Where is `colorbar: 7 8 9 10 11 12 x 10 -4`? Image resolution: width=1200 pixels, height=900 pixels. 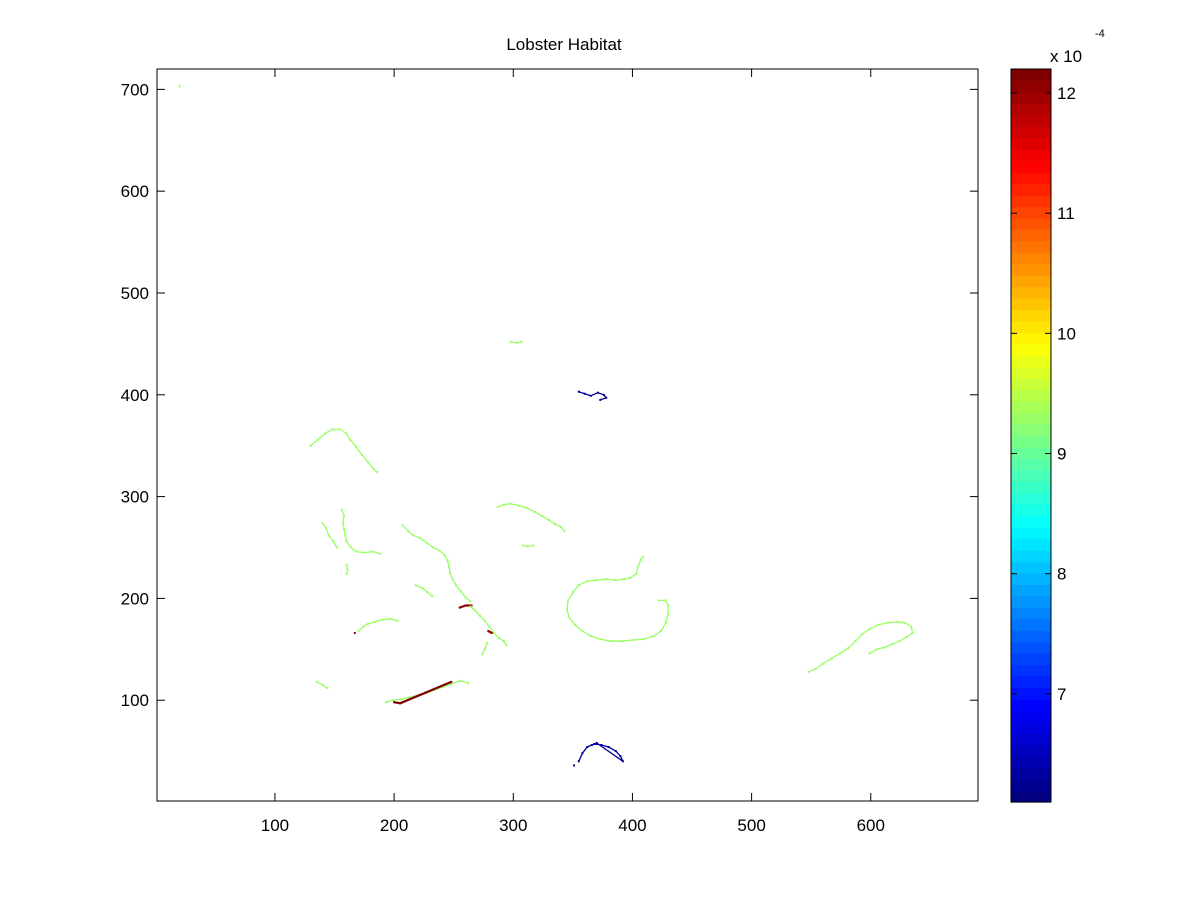 colorbar: 7 8 9 10 11 12 x 10 -4 is located at coordinates (1057, 415).